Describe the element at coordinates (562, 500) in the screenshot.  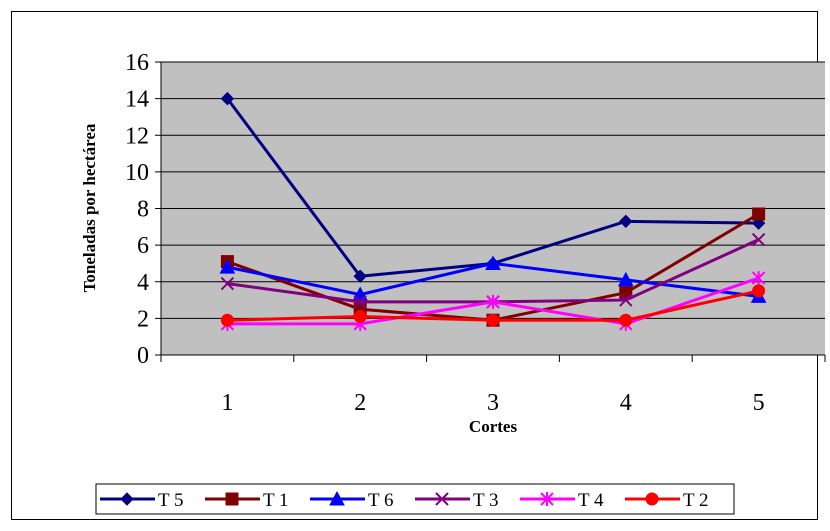
I see `legend-item: T 4` at that location.